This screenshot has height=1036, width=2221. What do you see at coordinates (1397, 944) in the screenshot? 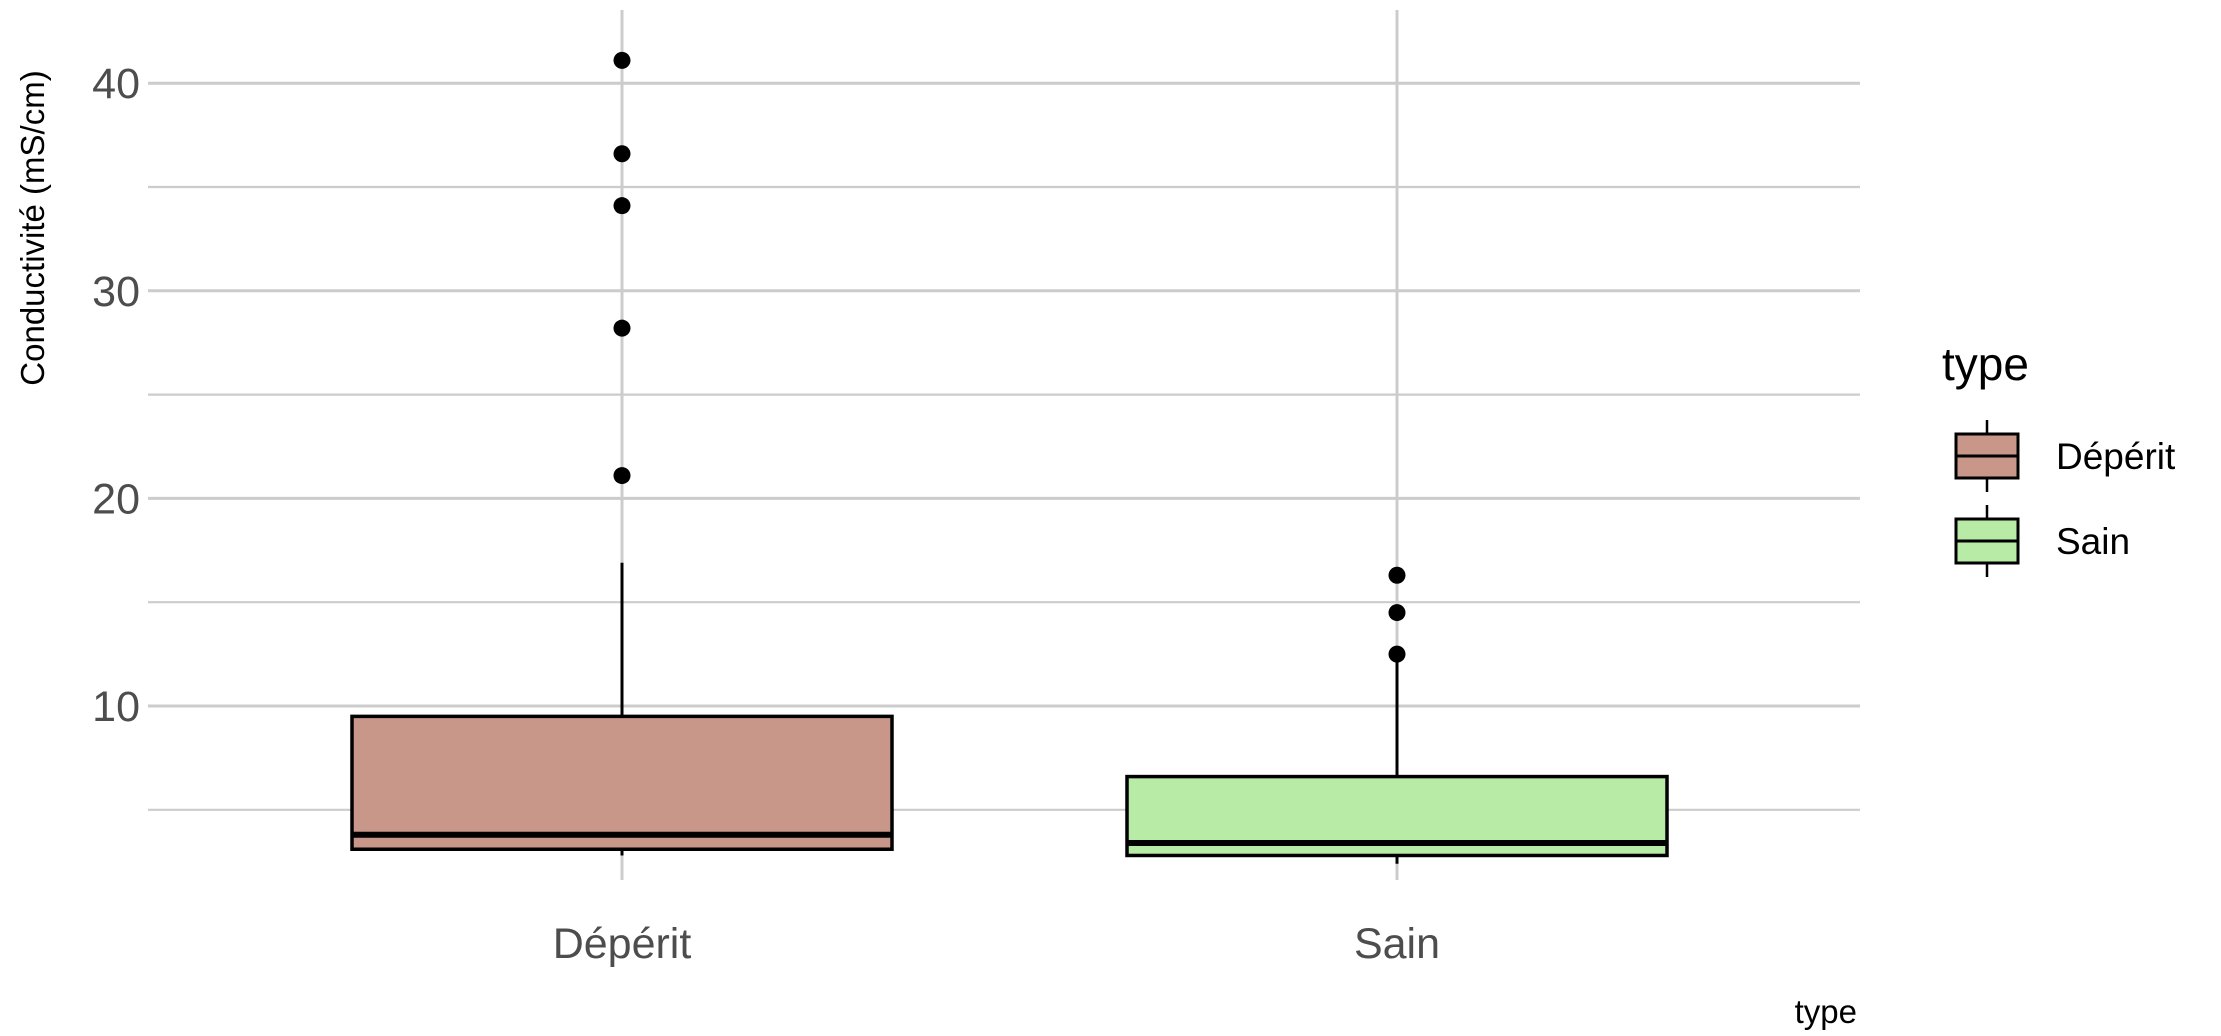
I see `x-tick-label: Sain` at bounding box center [1397, 944].